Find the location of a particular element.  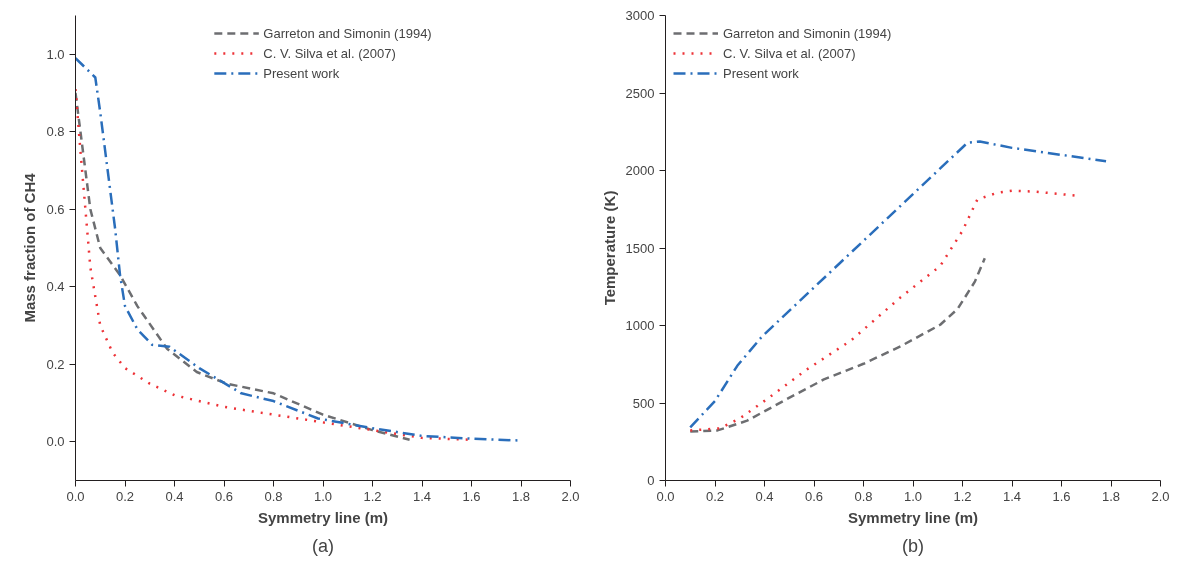

y-axis-title: Mass fraction of CH4 is located at coordinates (30, 247).